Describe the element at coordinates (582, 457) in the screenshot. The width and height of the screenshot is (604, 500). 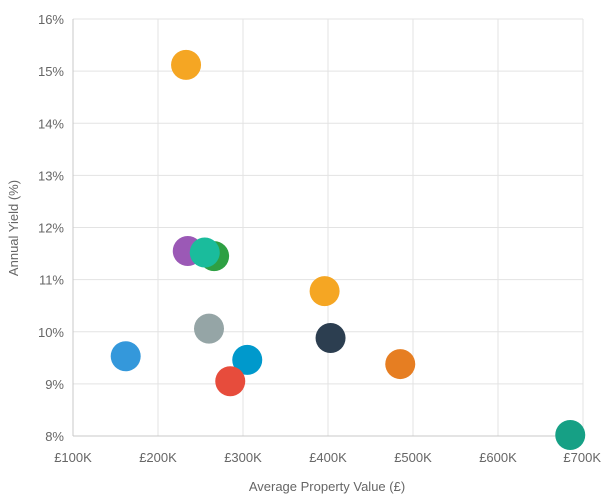
I see `x-tick-label: £700K` at that location.